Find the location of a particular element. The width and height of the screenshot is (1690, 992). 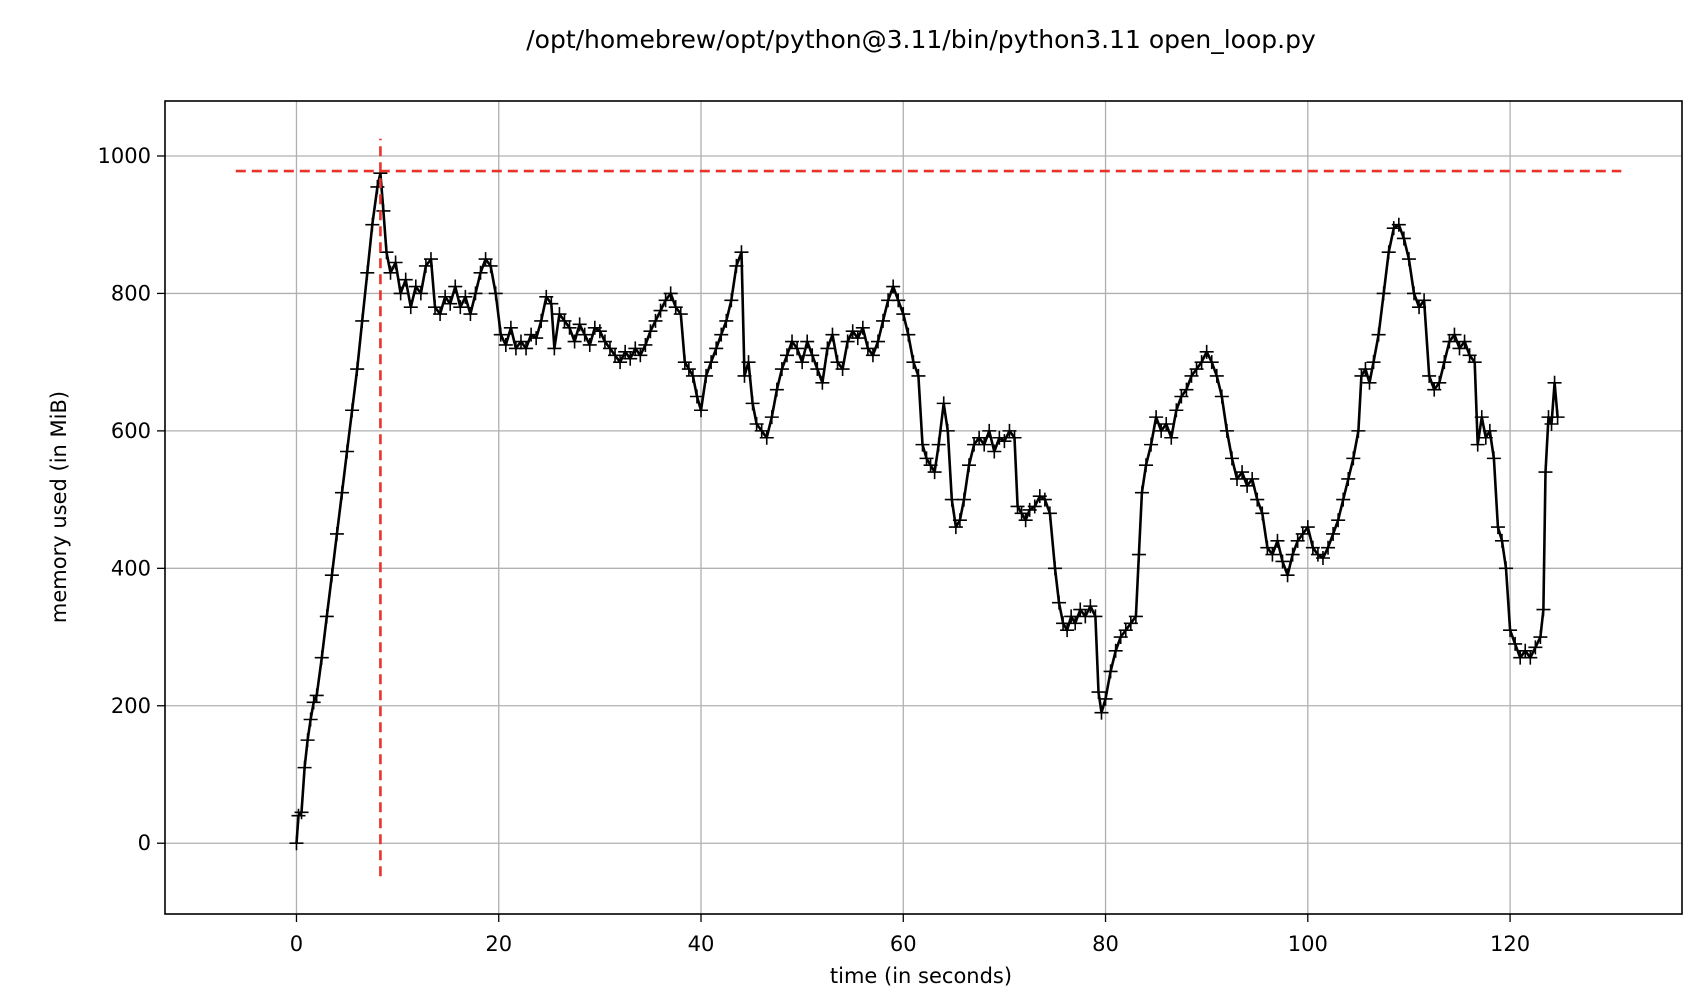

y-tick-label: 1000 is located at coordinates (124, 156).